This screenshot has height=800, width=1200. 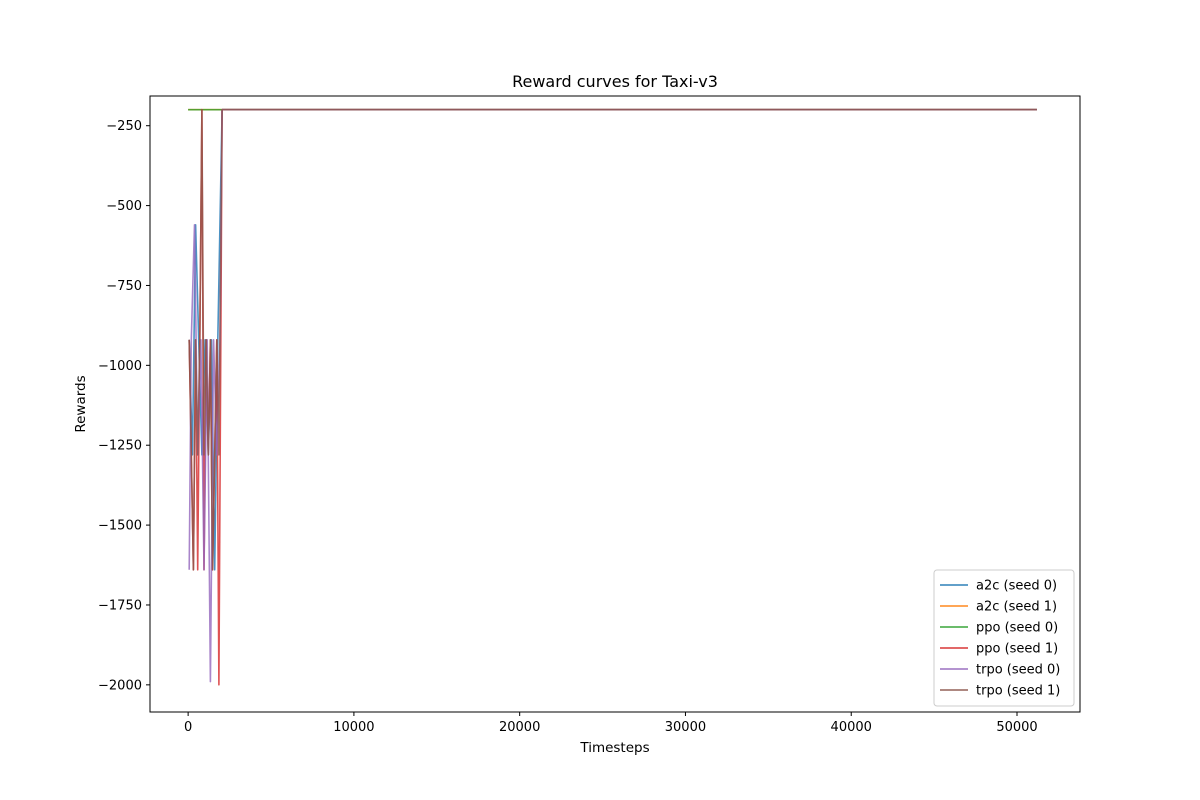 I want to click on y-tick-label-0: −250, so click(x=124, y=126).